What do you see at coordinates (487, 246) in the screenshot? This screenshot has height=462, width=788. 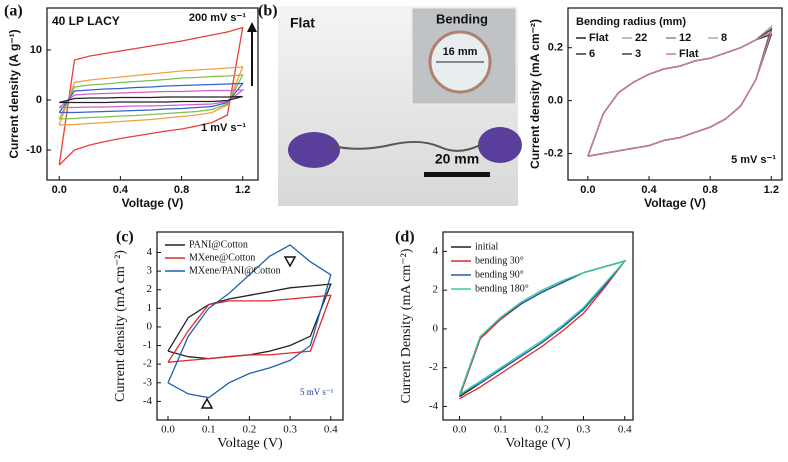 I see `legend-label: initial` at bounding box center [487, 246].